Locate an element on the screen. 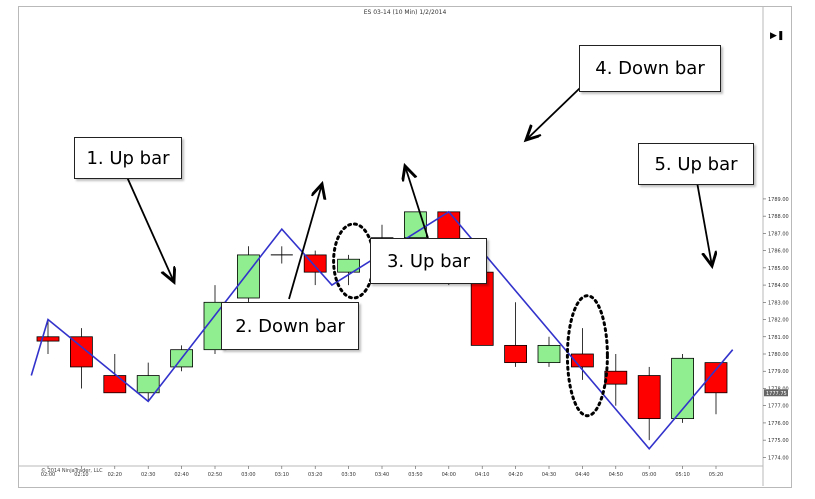  x-tick-label: 03:00 is located at coordinates (248, 475).